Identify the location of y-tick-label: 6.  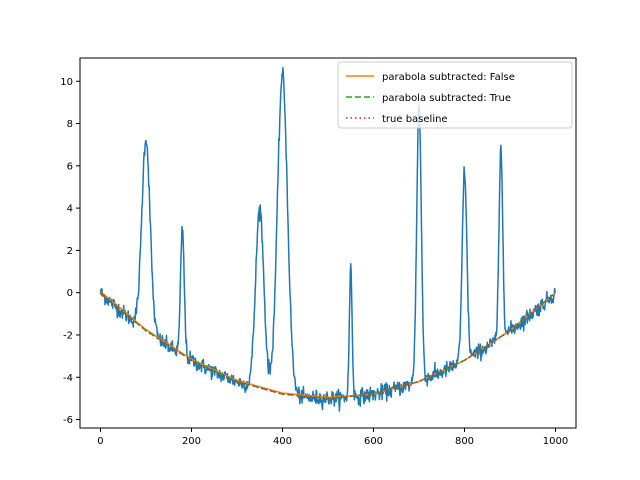
(70, 166).